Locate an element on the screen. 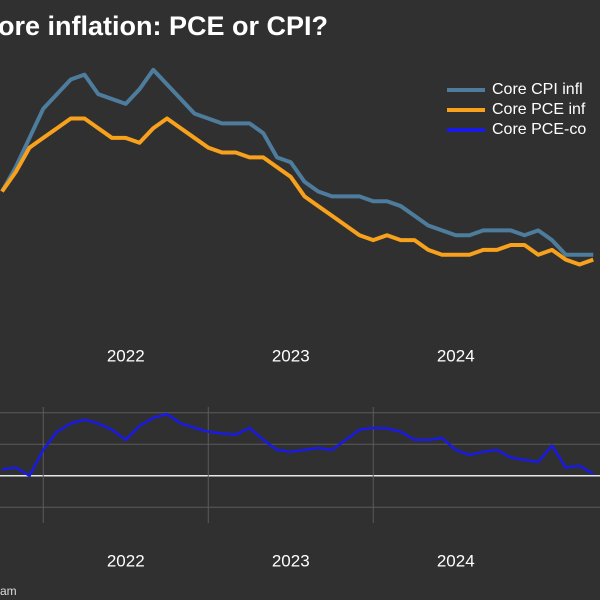  legend-label: Core CPI infl is located at coordinates (537, 89).